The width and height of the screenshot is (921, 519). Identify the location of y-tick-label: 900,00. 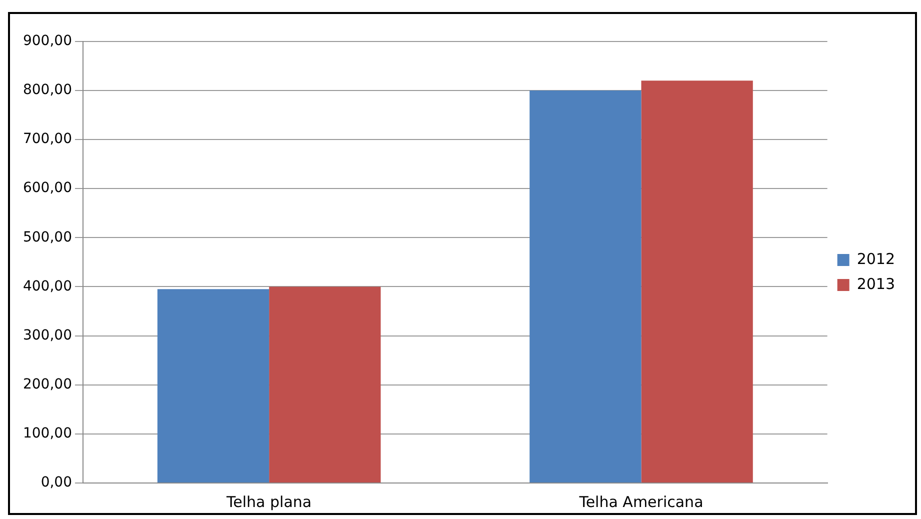
(47, 41).